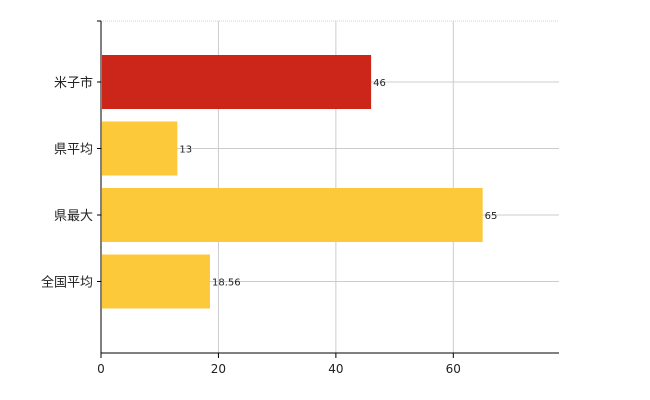 This screenshot has width=650, height=400. I want to click on category-label: 全国平均, so click(67, 283).